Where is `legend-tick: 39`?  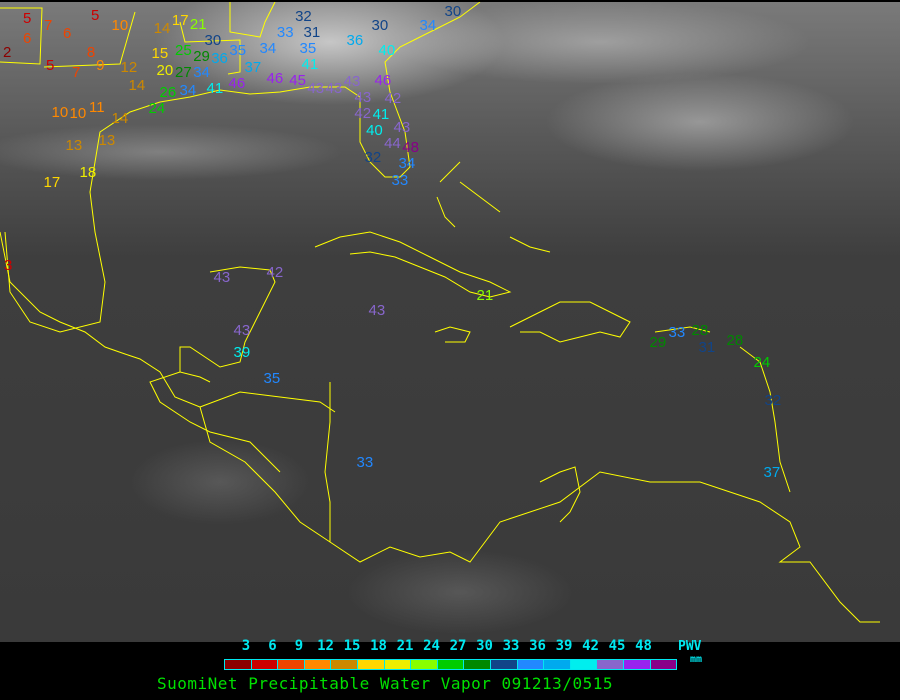 legend-tick: 39 is located at coordinates (564, 646).